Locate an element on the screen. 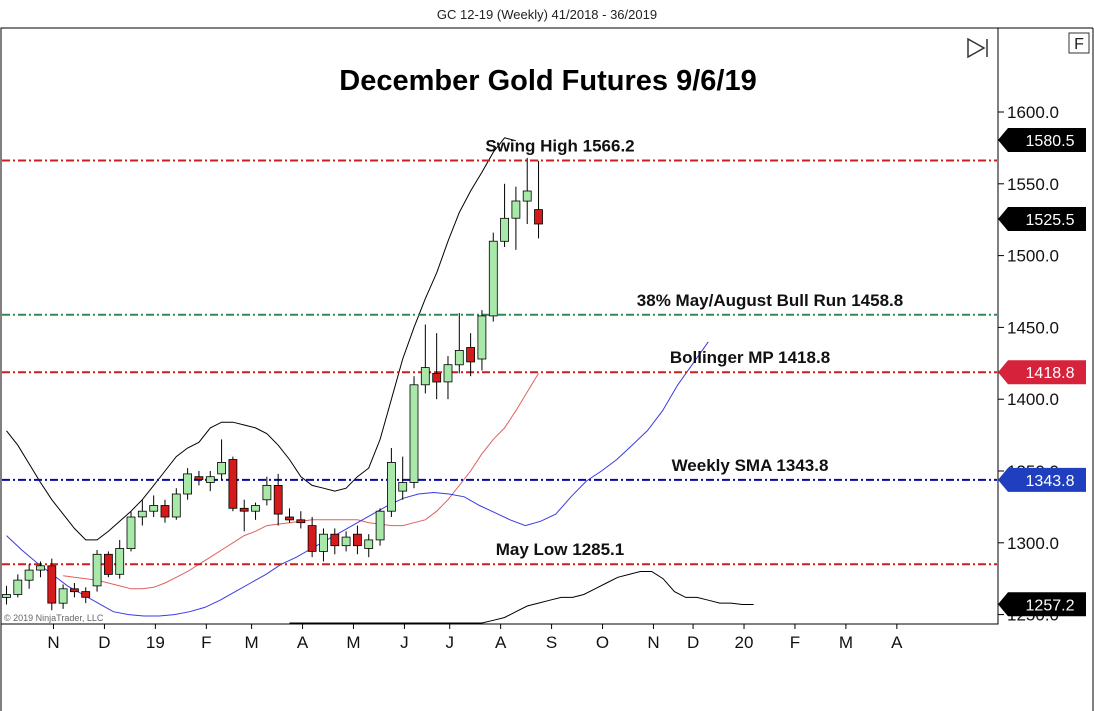 The image size is (1094, 711). x-tick-label-8: J is located at coordinates (449, 642).